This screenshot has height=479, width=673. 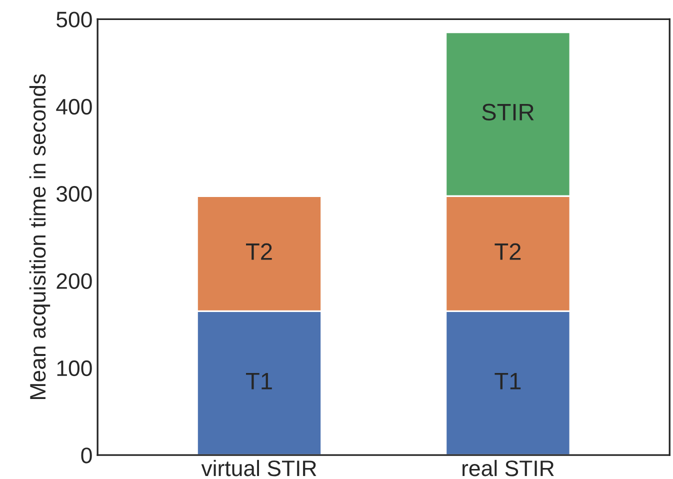 I want to click on y-tick-label: 400, so click(x=74, y=106).